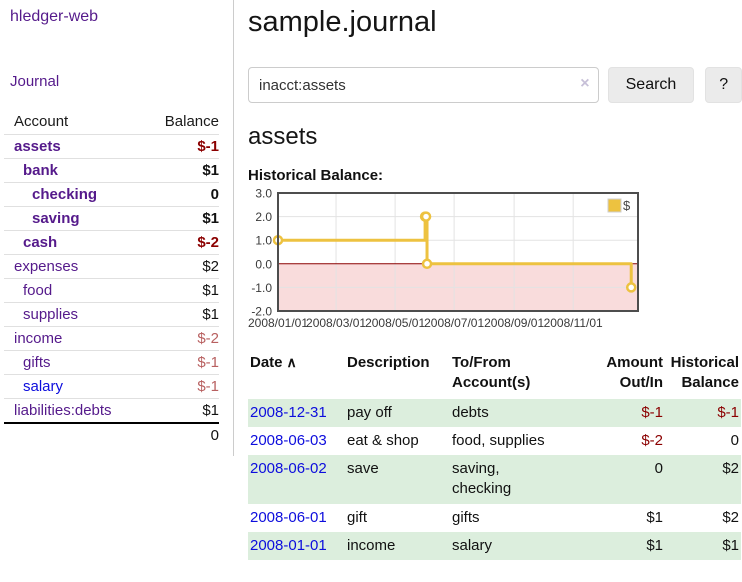  Describe the element at coordinates (111, 218) in the screenshot. I see `account-row: saving $1` at that location.